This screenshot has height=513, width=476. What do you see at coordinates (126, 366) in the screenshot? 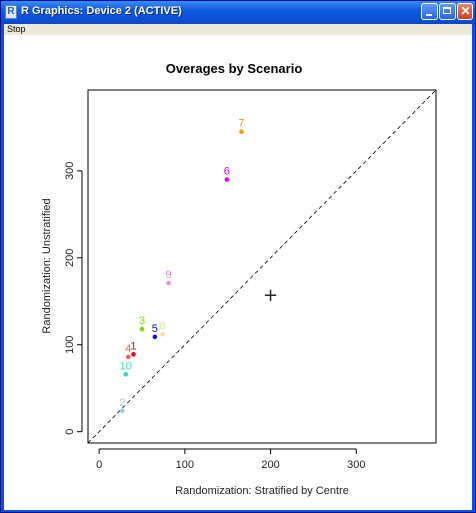
I see `data-point-label: 10` at bounding box center [126, 366].